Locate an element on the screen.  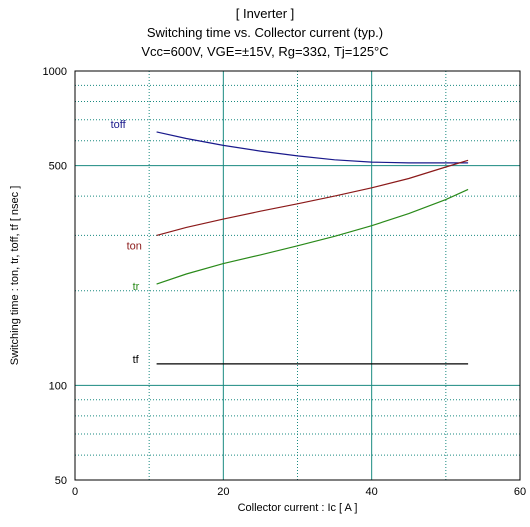
series-line-ton is located at coordinates (312, 197).